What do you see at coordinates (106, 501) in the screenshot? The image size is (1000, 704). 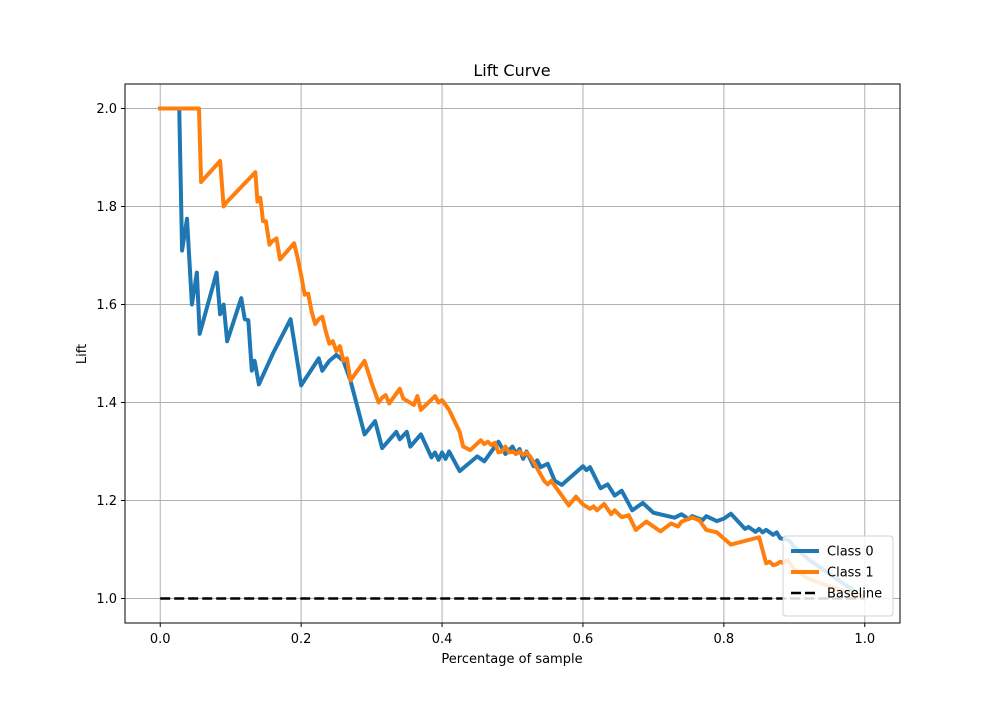 I see `y-tick-label: 1.2` at bounding box center [106, 501].